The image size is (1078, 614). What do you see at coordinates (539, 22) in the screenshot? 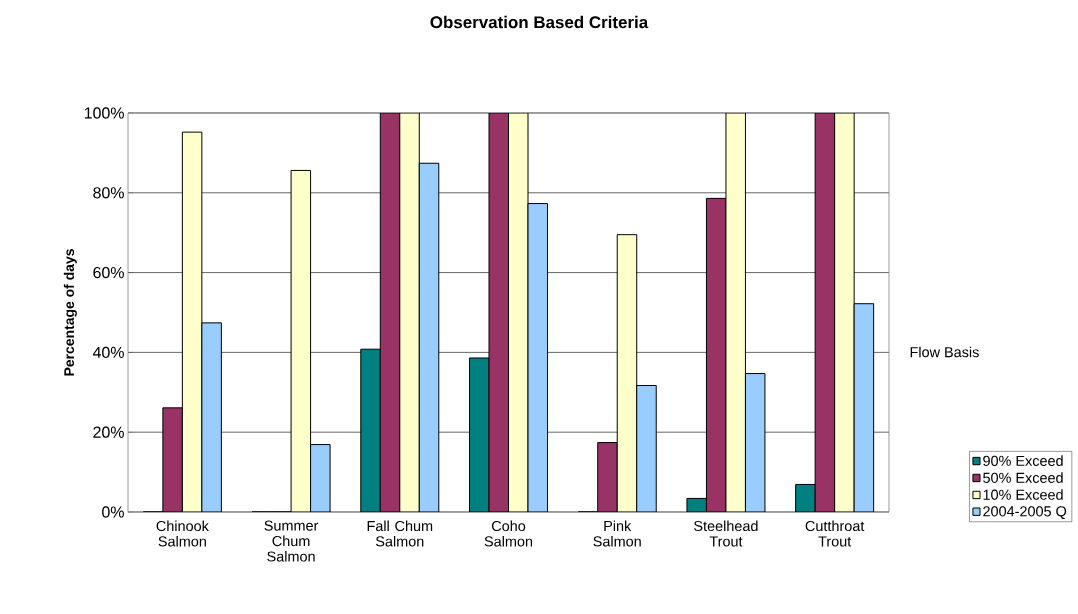
I see `chart-title: Observation Based Criteria` at bounding box center [539, 22].